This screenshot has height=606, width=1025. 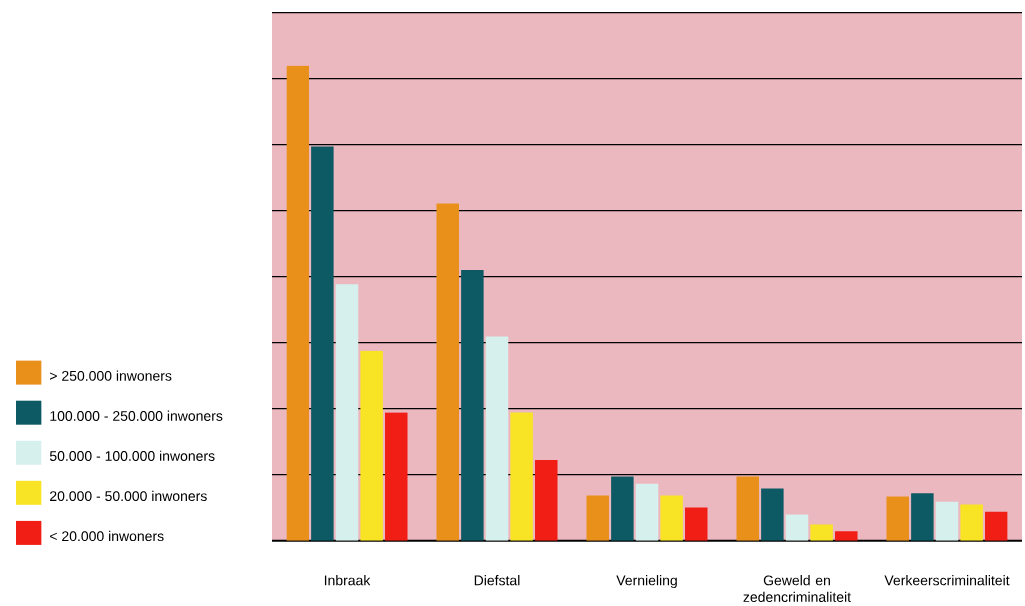 I want to click on x-tick-label: Geweld en zedencriminaliteit, so click(x=797, y=589).